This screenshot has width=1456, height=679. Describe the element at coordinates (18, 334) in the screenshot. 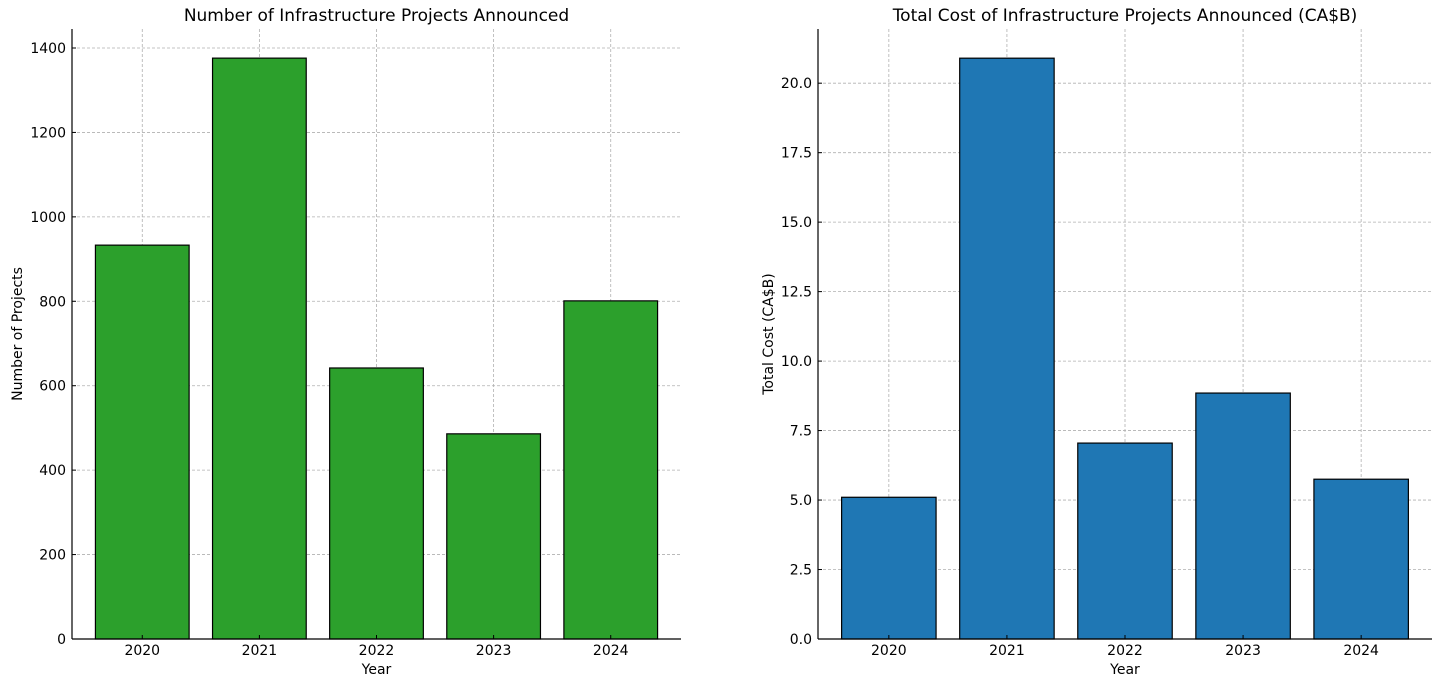

I see `y-axis-label: Number of Projects` at that location.